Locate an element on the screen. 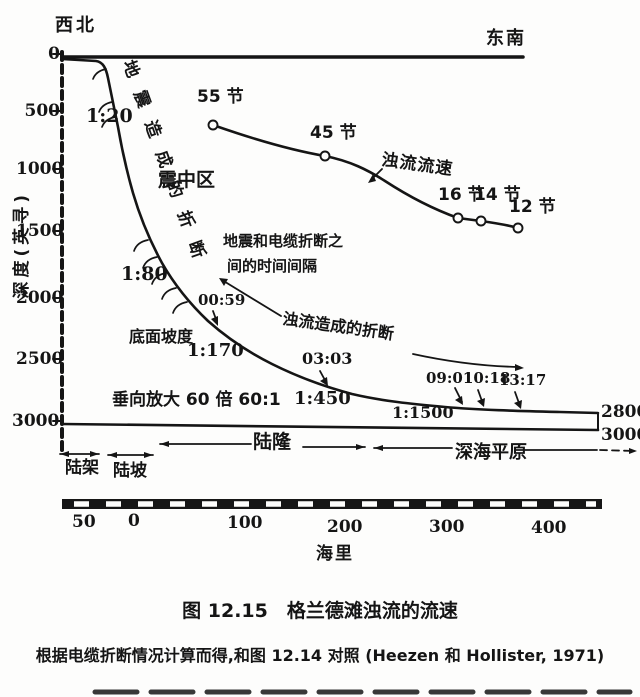  velocity-label-12kn: 12 节 is located at coordinates (532, 207).